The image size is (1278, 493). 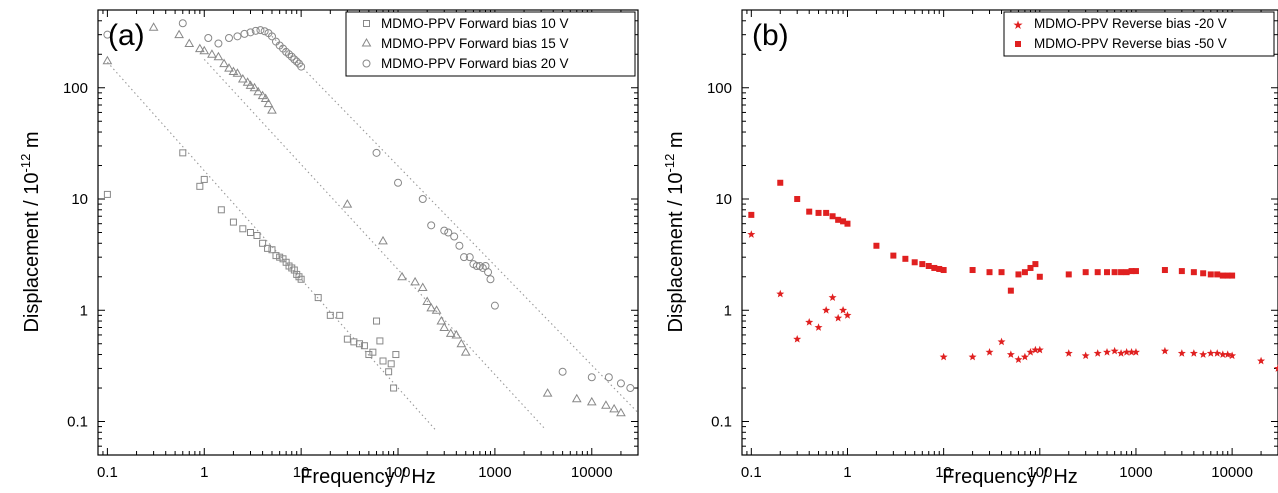 I want to click on legend-entry-b-50v: MDMO-PPV Reverse bias -50 V, so click(x=1121, y=43).